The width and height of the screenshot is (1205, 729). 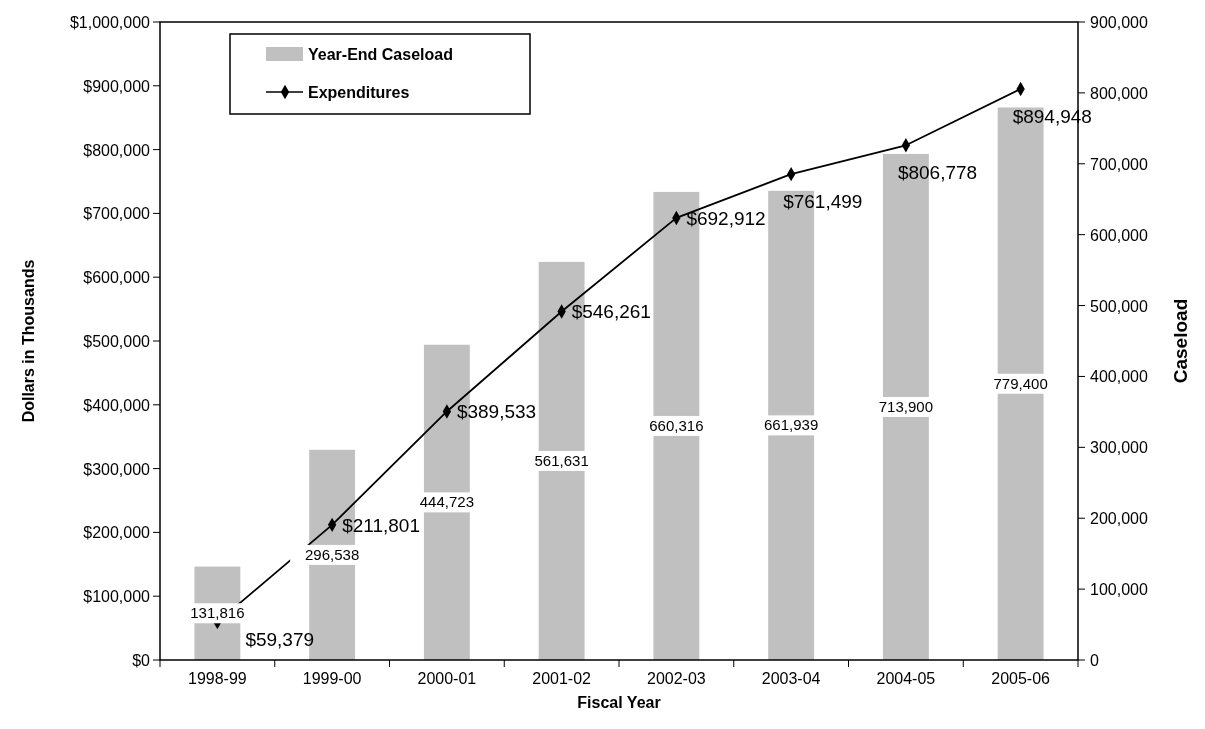 I want to click on x-tick-label: 2002-03, so click(x=676, y=678).